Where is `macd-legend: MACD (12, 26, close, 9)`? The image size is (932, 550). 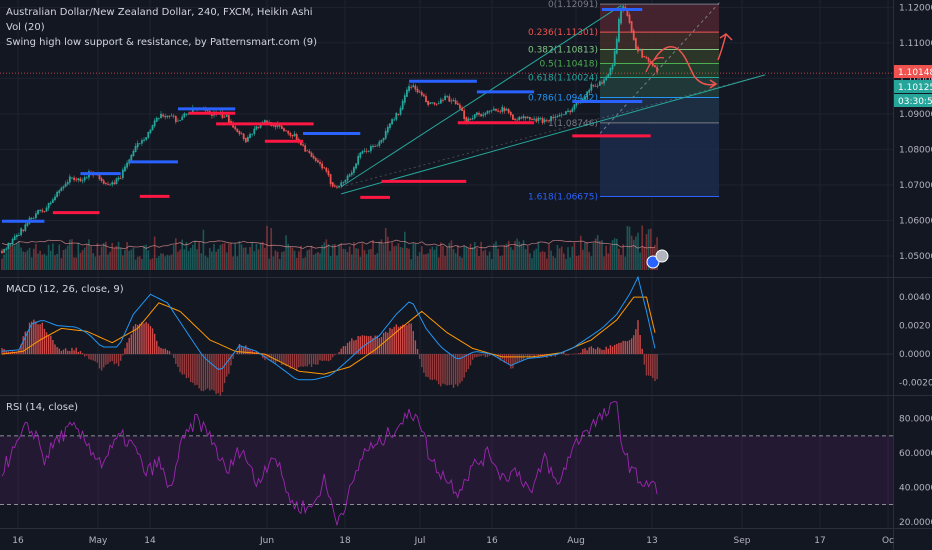 macd-legend: MACD (12, 26, close, 9) is located at coordinates (65, 289).